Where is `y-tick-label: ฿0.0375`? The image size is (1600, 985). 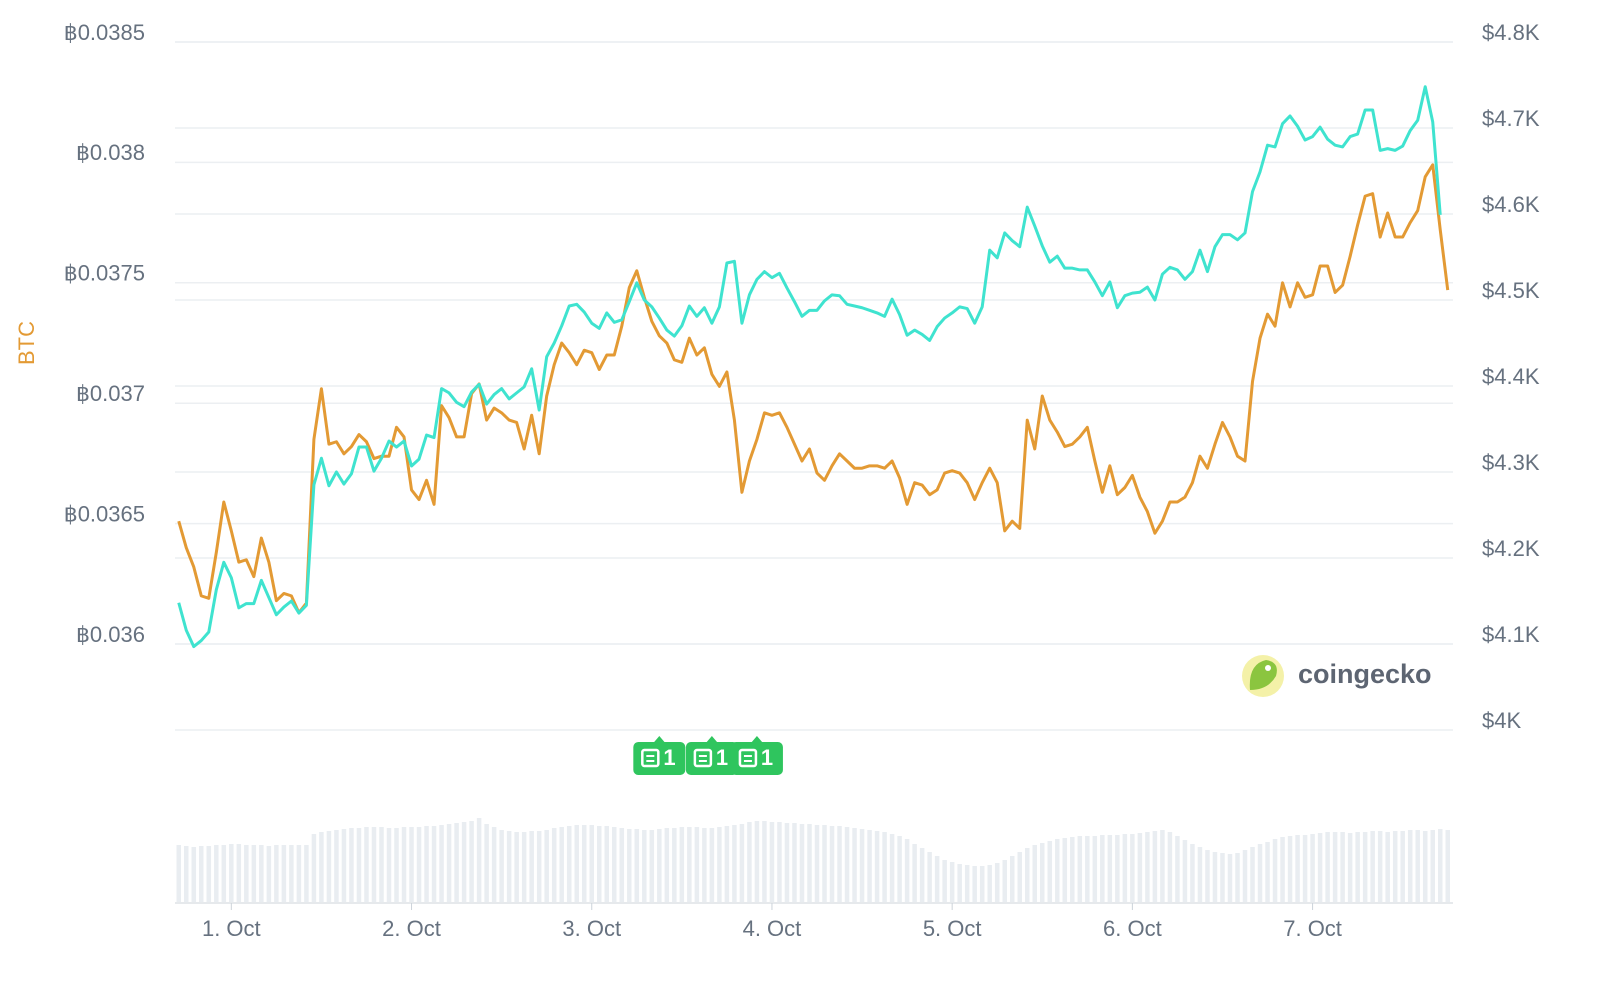 y-tick-label: ฿0.0375 is located at coordinates (104, 273).